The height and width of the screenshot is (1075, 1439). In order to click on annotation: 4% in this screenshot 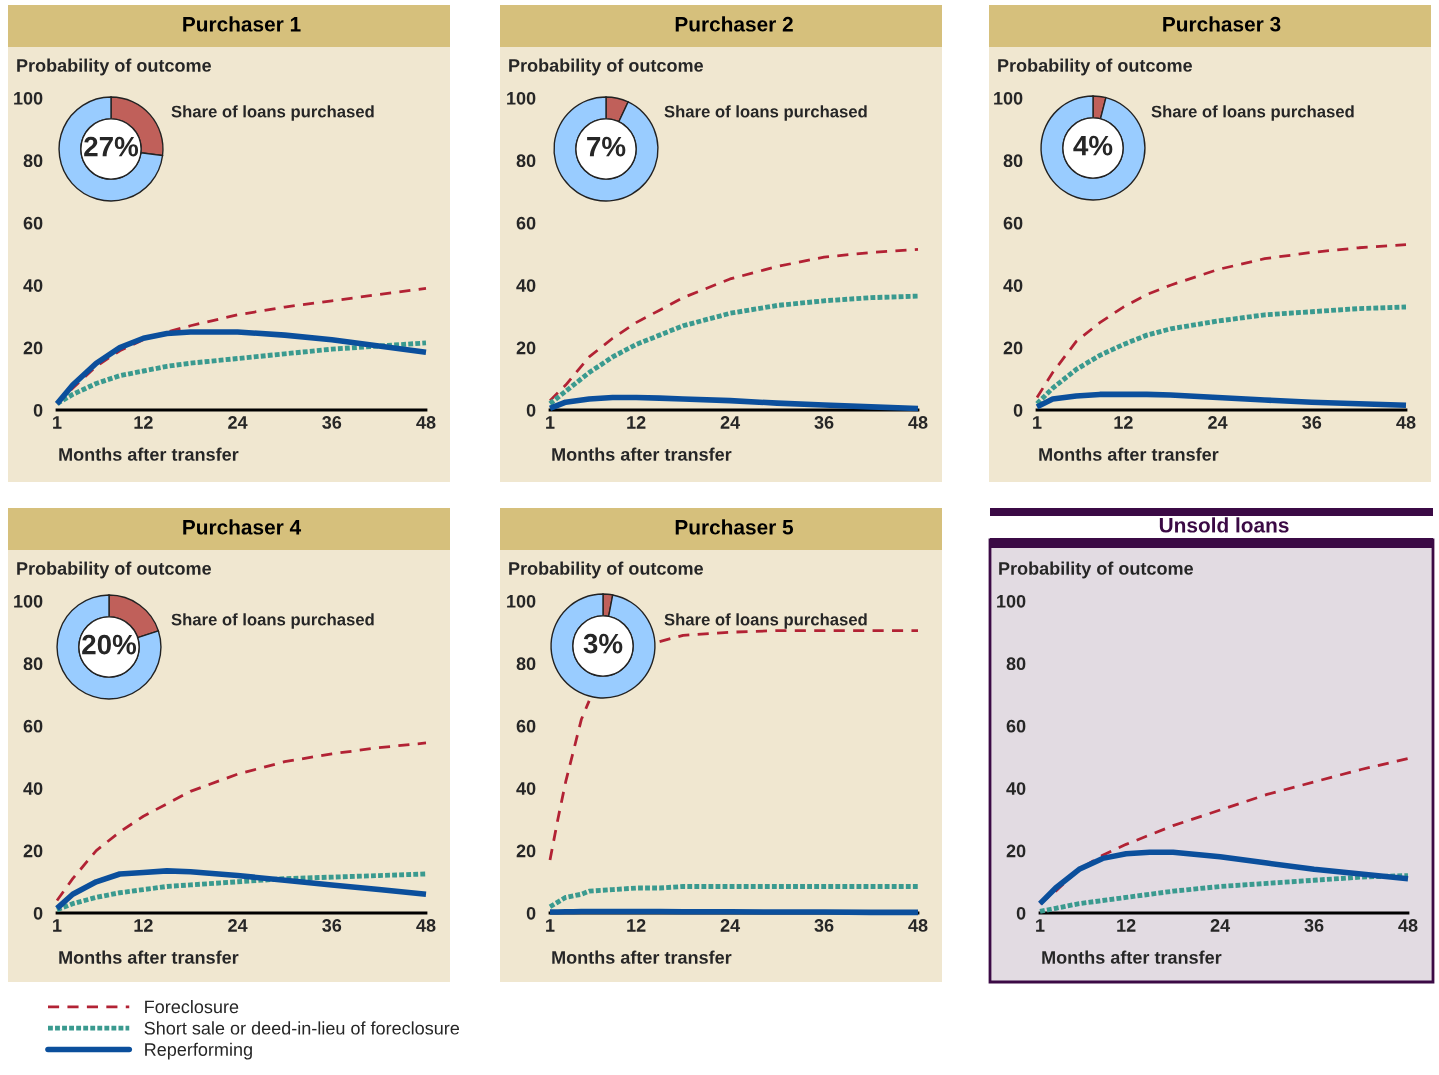, I will do `click(1093, 145)`.